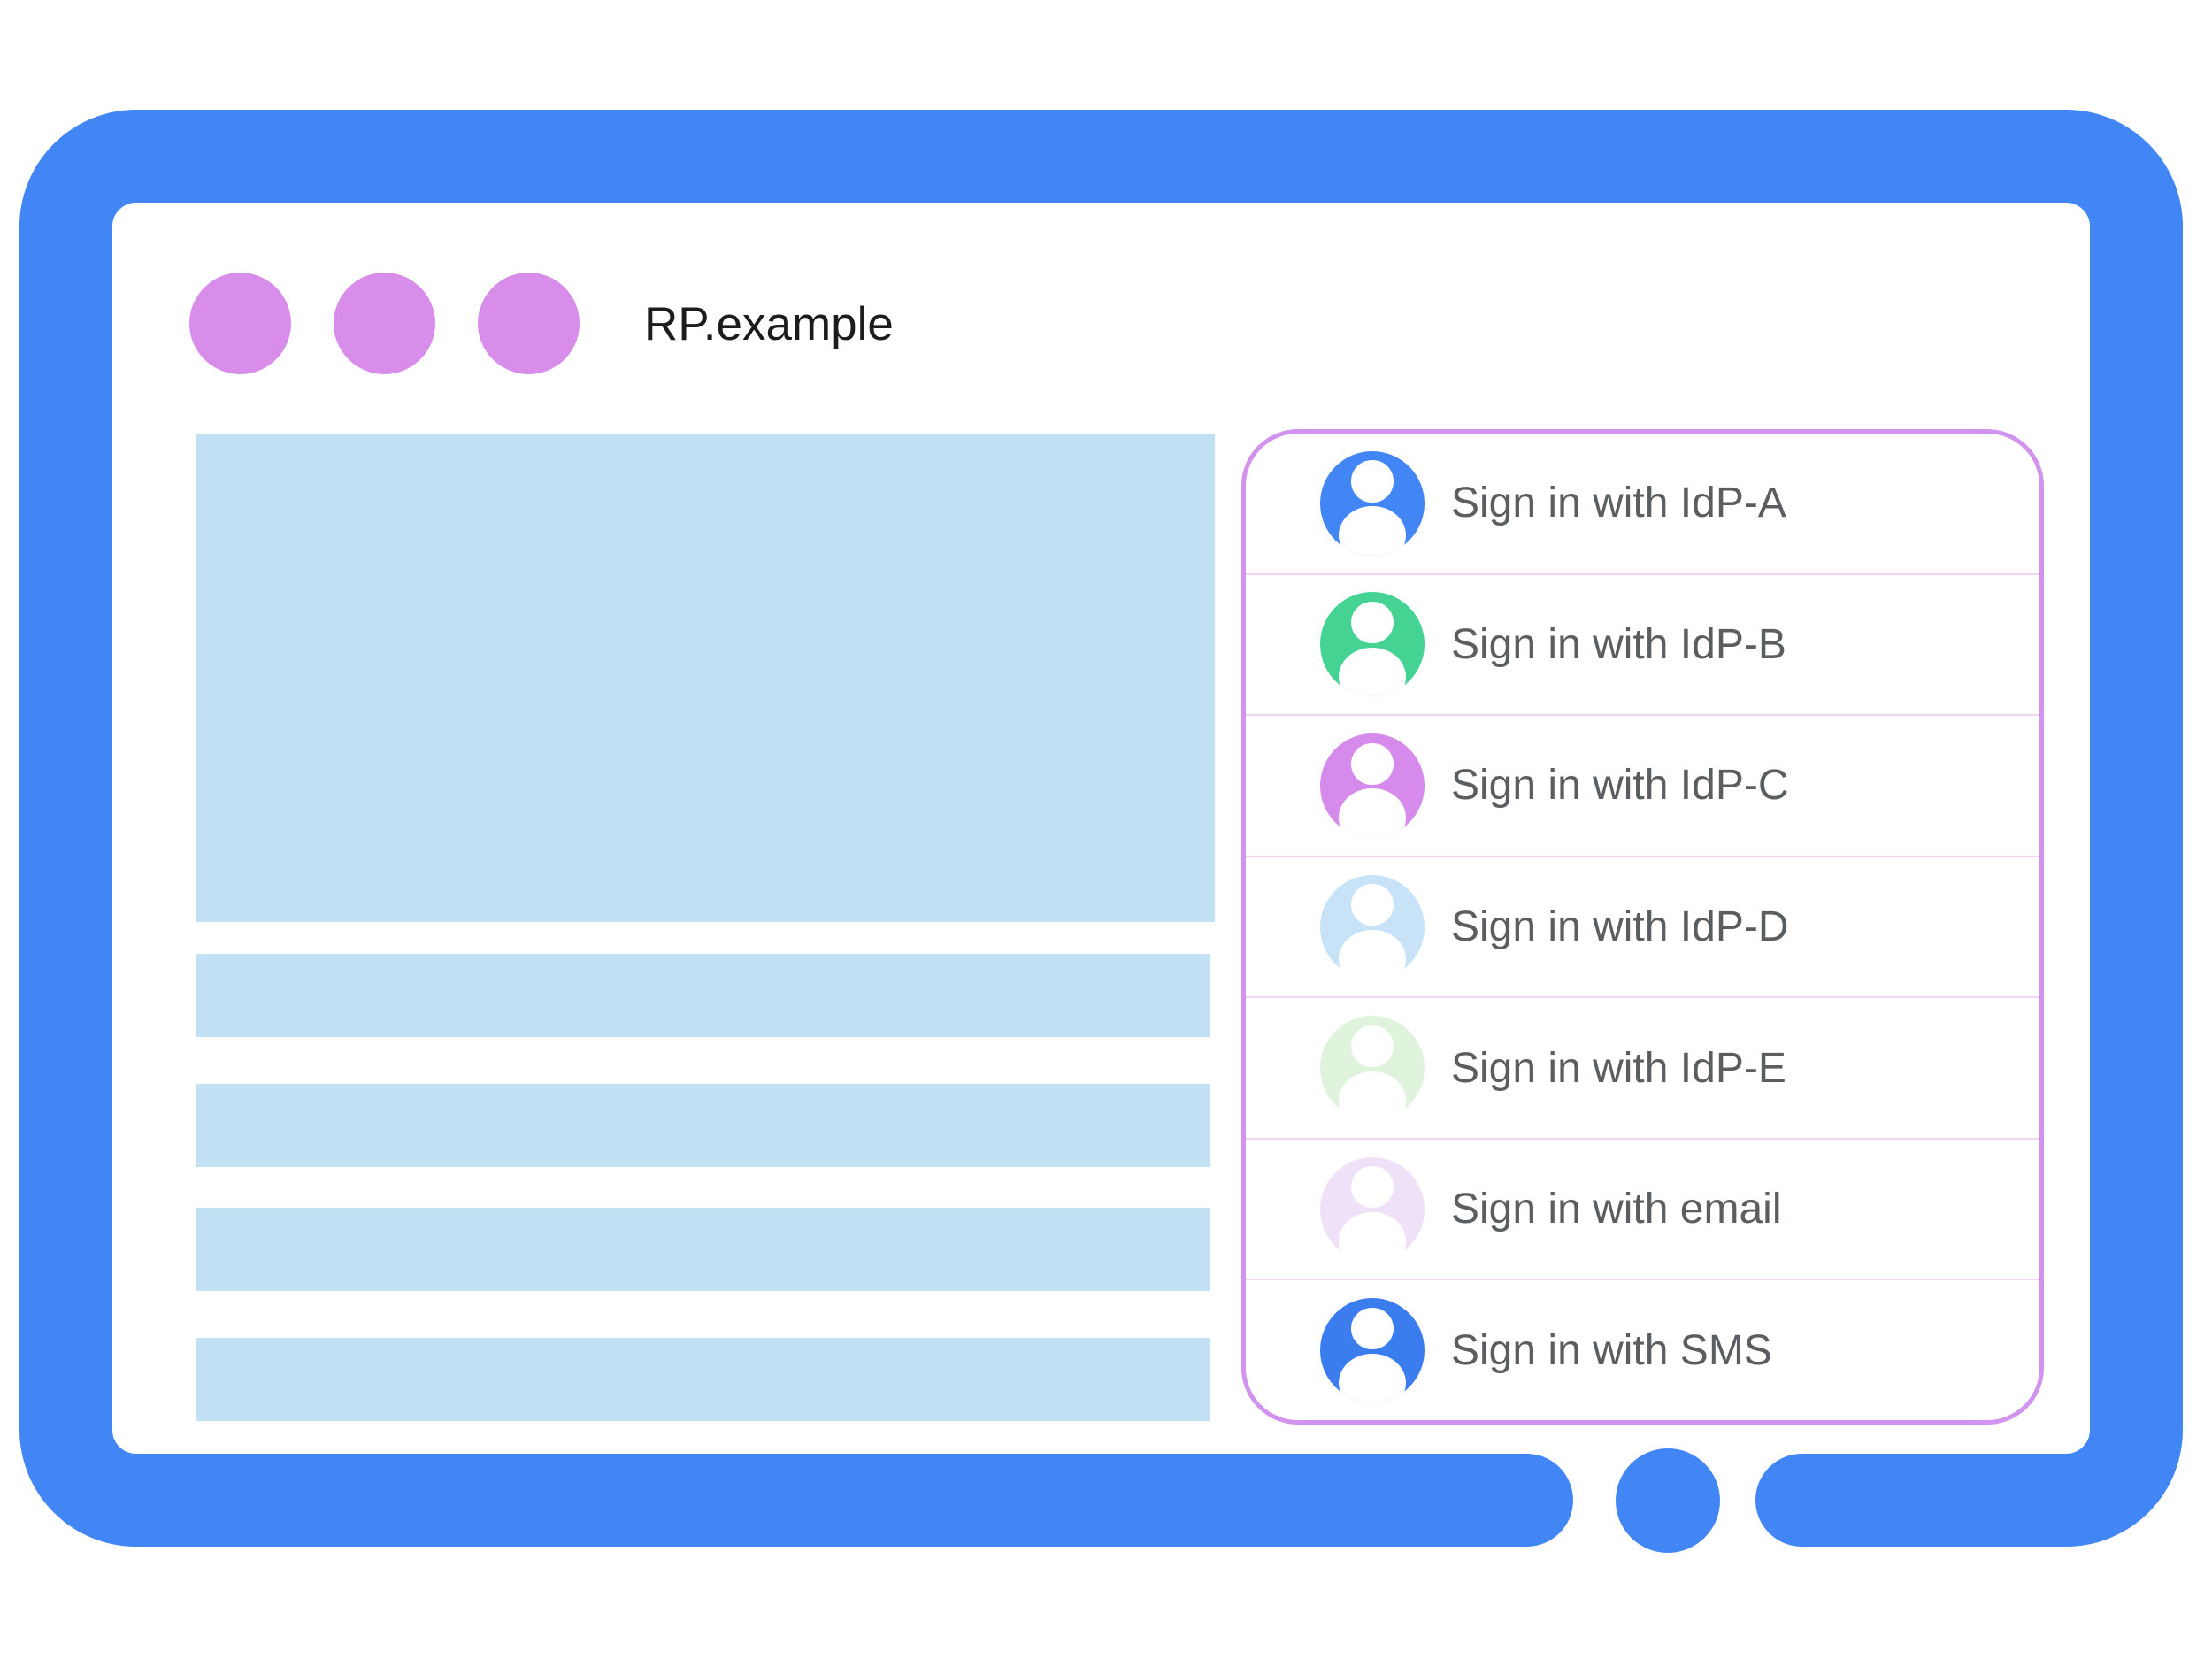 This screenshot has width=2212, height=1659. I want to click on signin-option-sms: Sign in with SMS, so click(1642, 1350).